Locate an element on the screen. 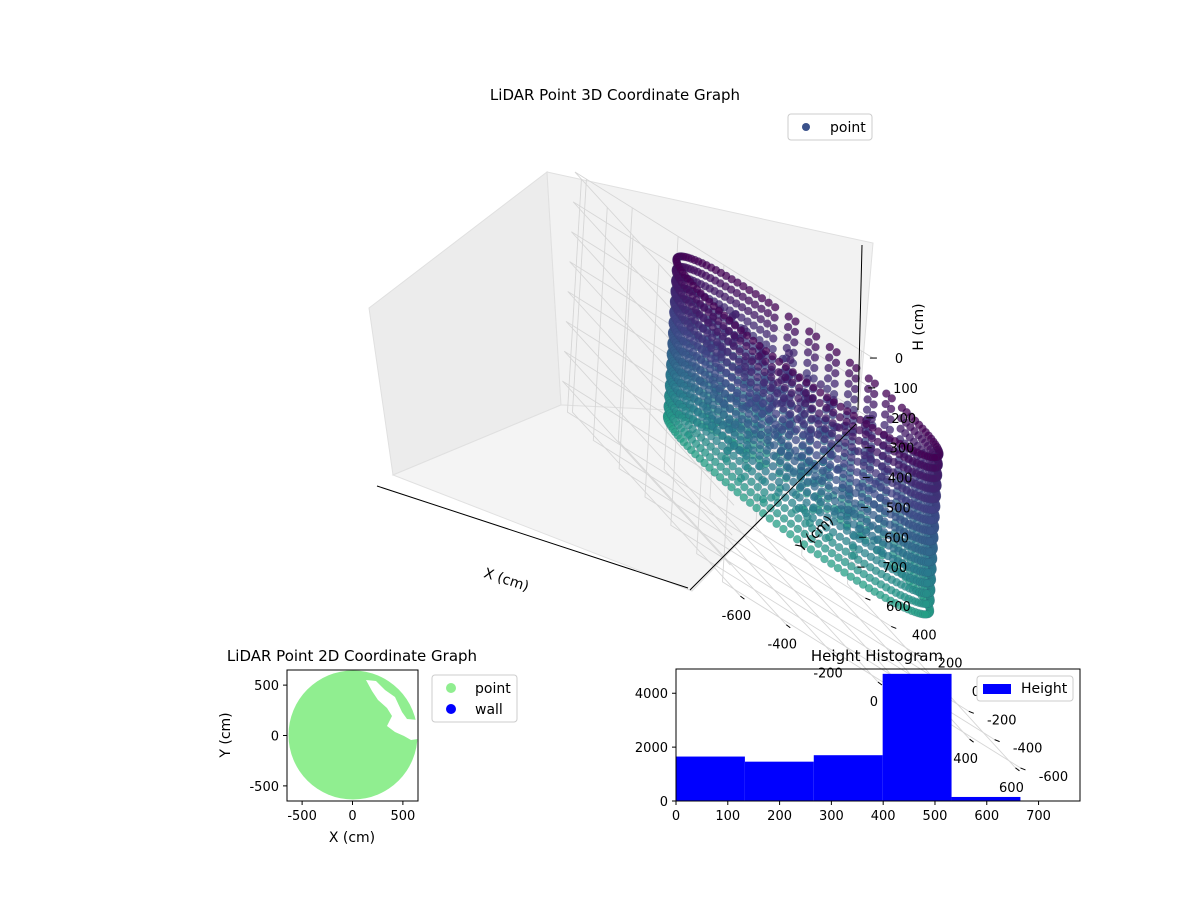  grid-line-z is located at coordinates (713, 444).